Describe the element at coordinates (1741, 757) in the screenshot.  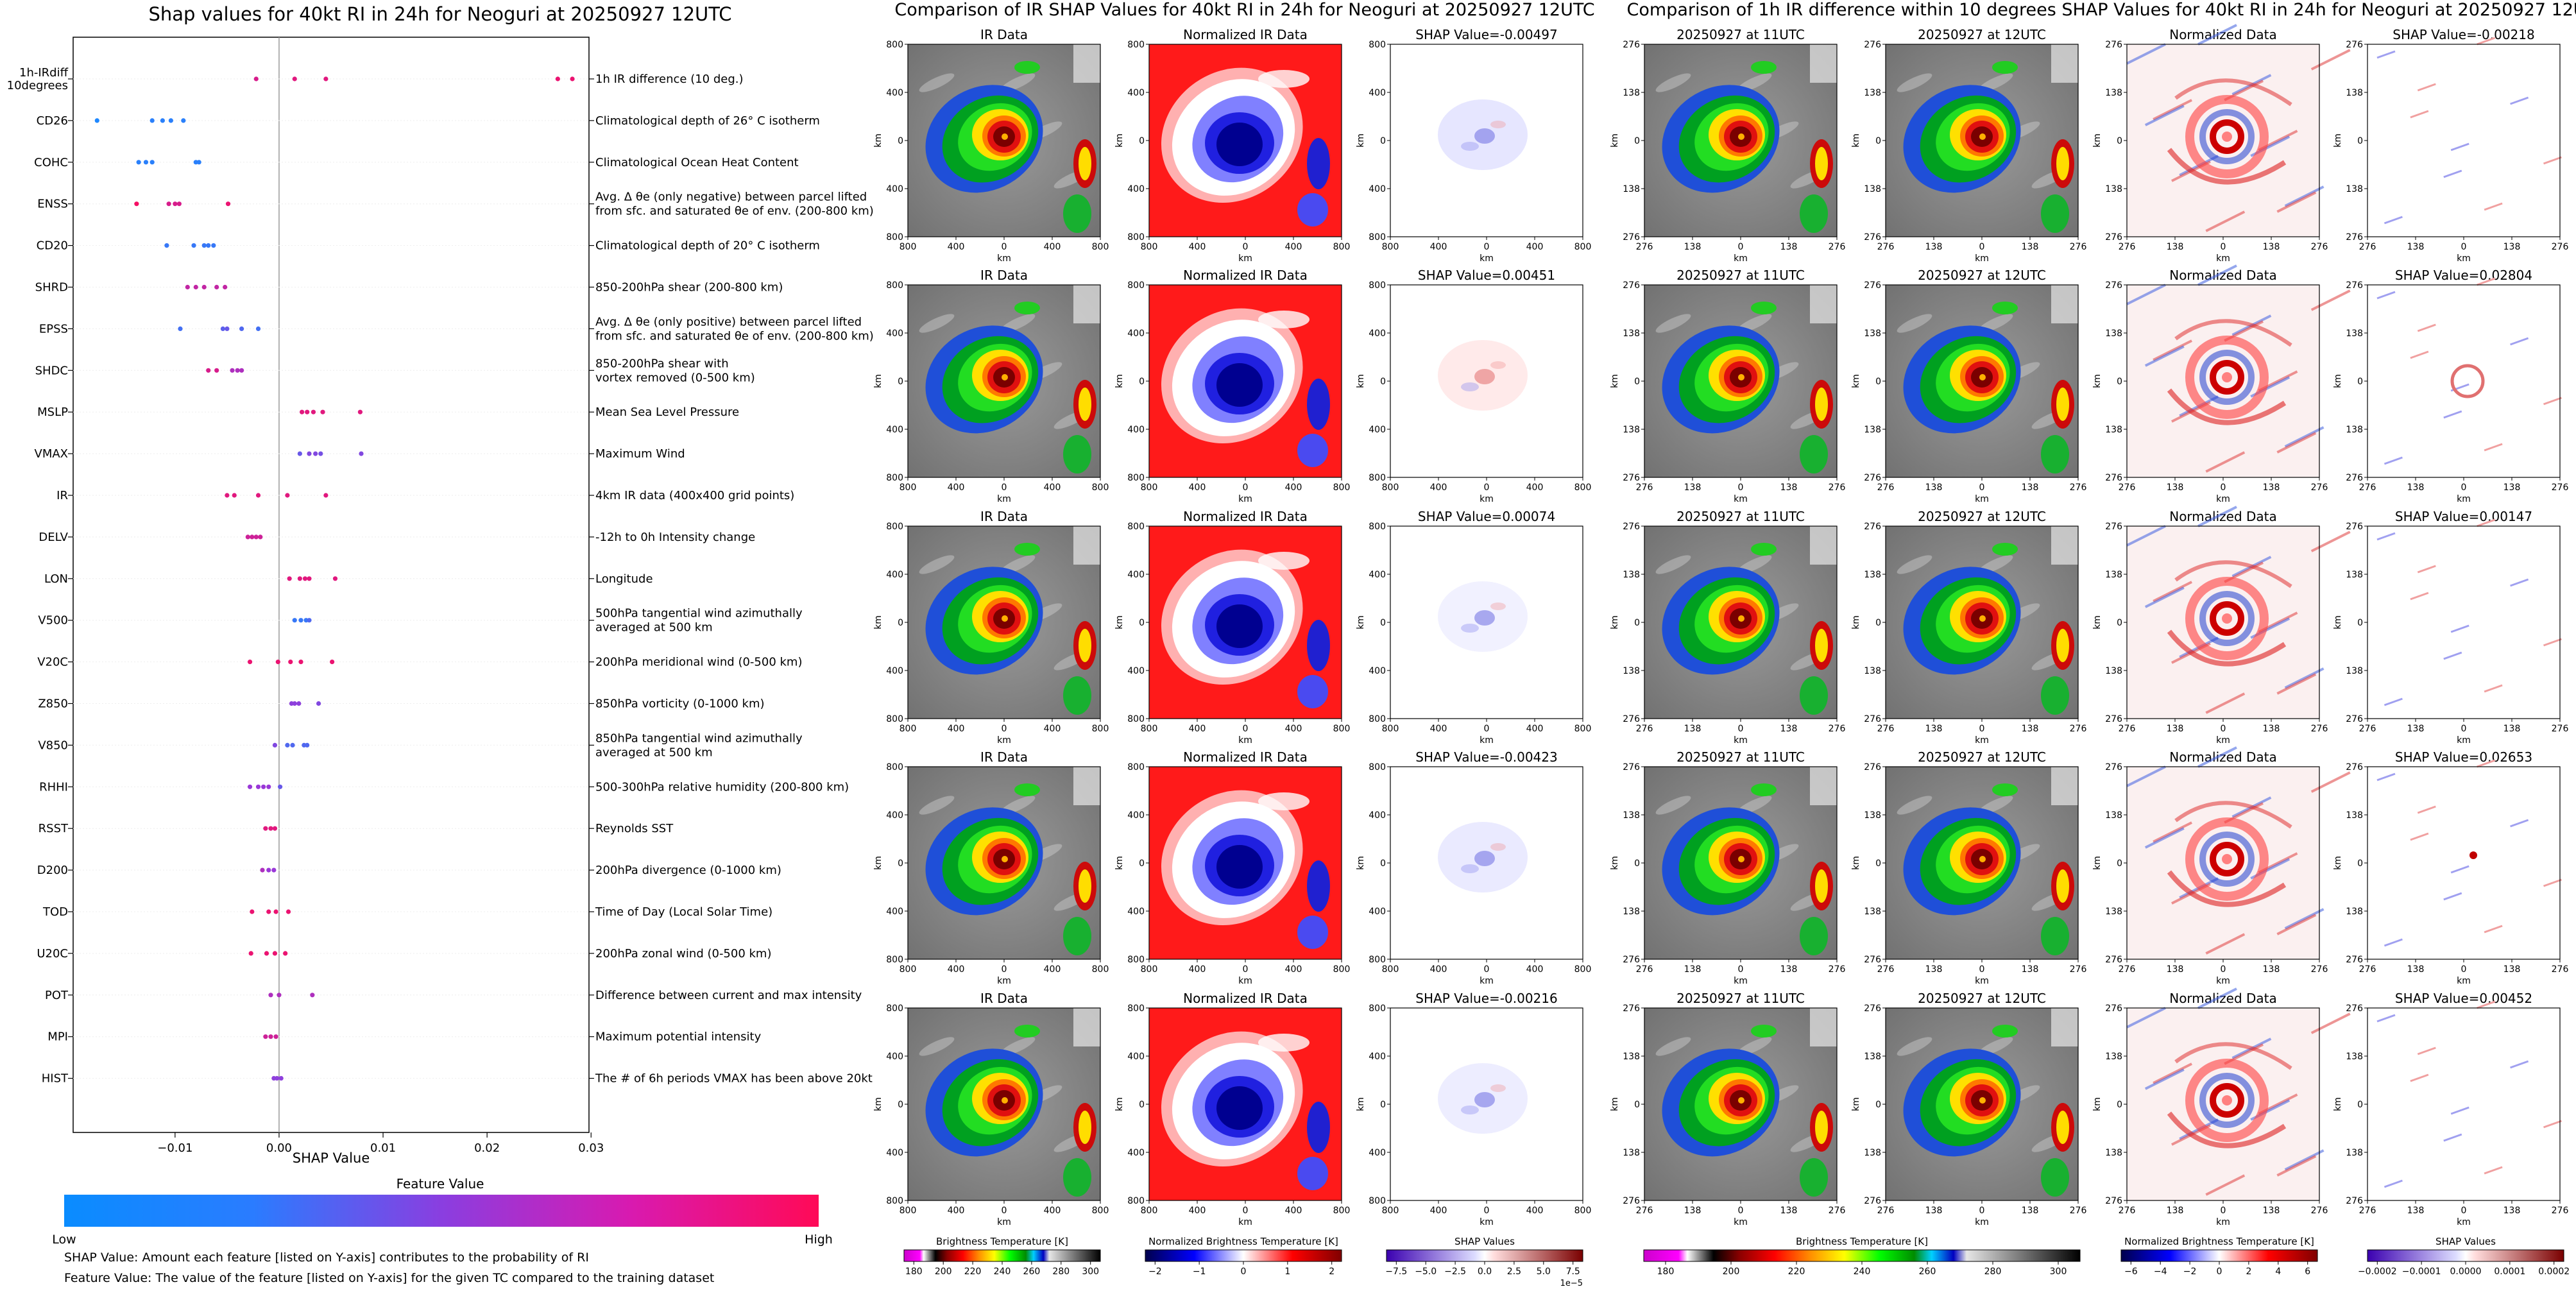
I see `subplot-title: 20250927 at 11UTC` at that location.